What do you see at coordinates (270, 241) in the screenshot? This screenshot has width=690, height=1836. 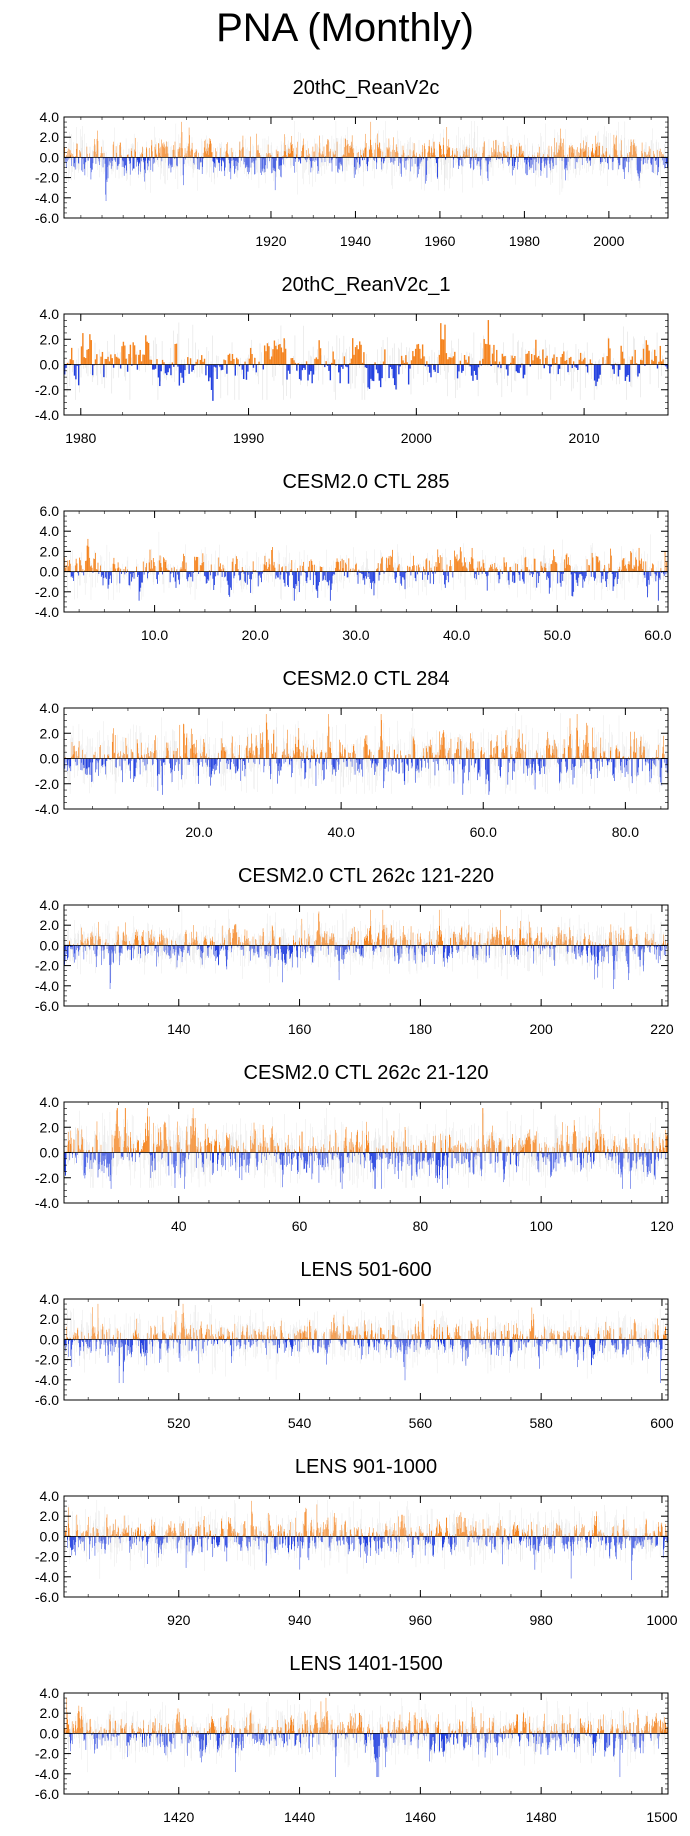 I see `x-tick-label: 1920` at bounding box center [270, 241].